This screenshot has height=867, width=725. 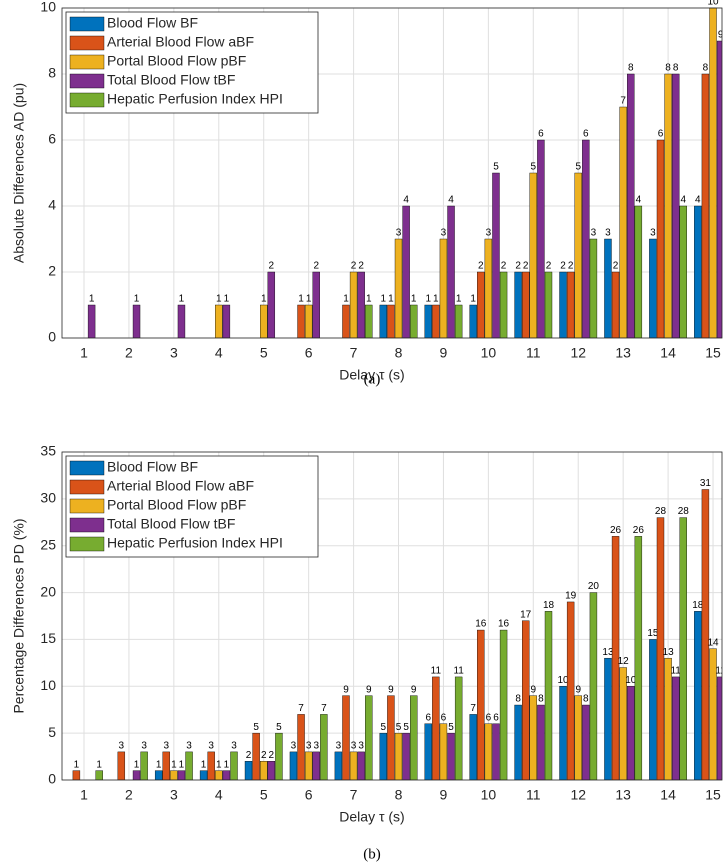 What do you see at coordinates (371, 817) in the screenshot?
I see `x-axis-label: Delay τ (s)` at bounding box center [371, 817].